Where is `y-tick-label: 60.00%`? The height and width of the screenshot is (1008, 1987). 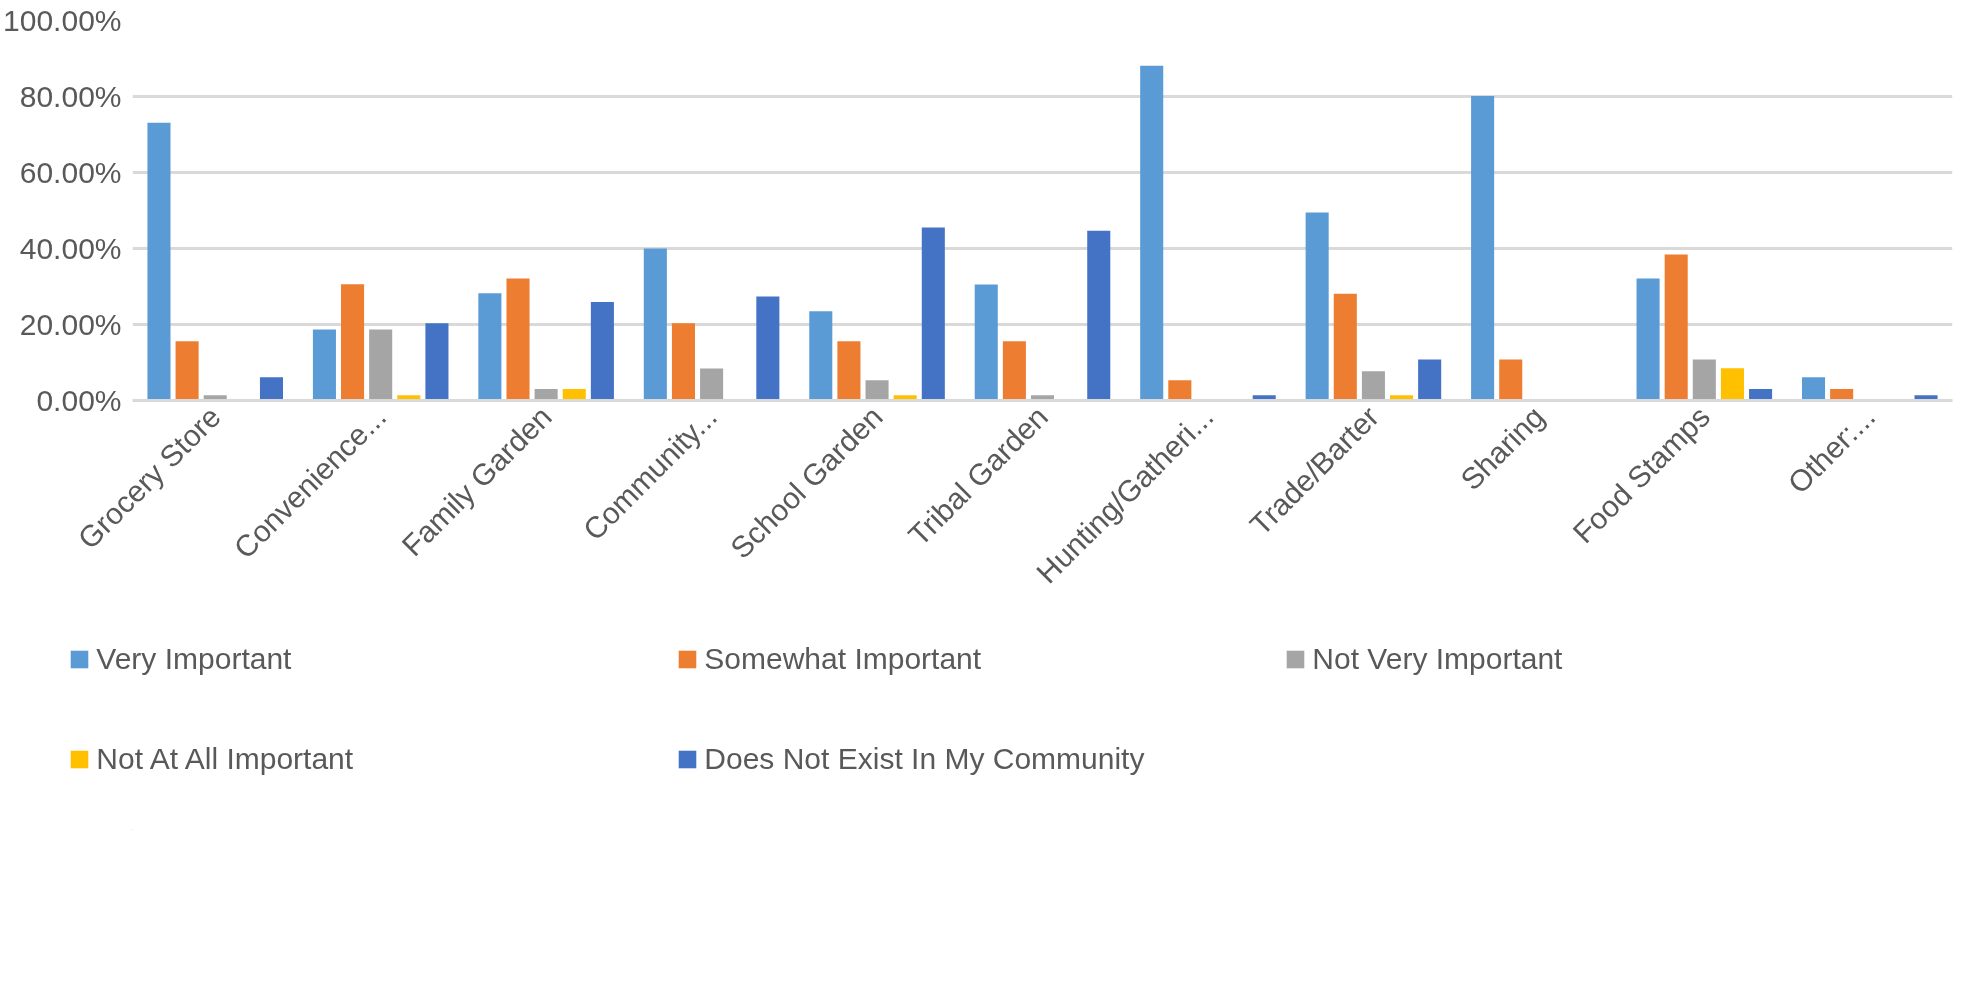
y-tick-label: 60.00% is located at coordinates (70, 172).